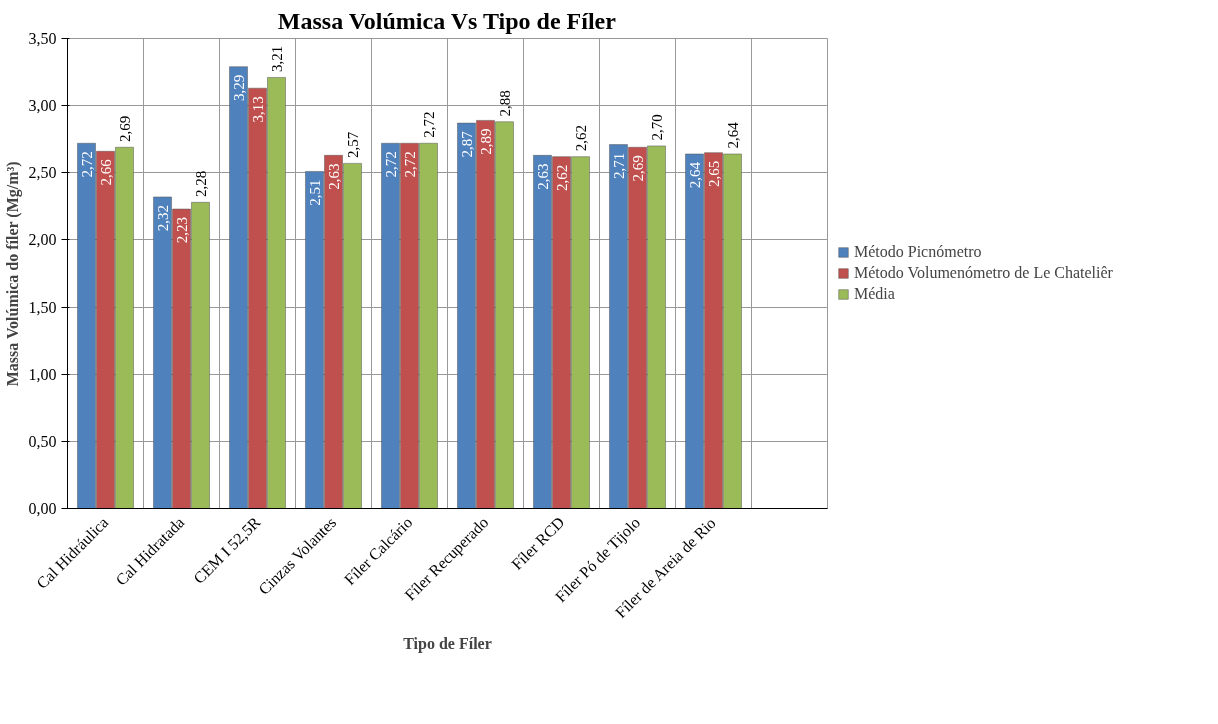 The width and height of the screenshot is (1218, 724). Describe the element at coordinates (918, 252) in the screenshot. I see `legend-label: Método Picnómetro` at that location.